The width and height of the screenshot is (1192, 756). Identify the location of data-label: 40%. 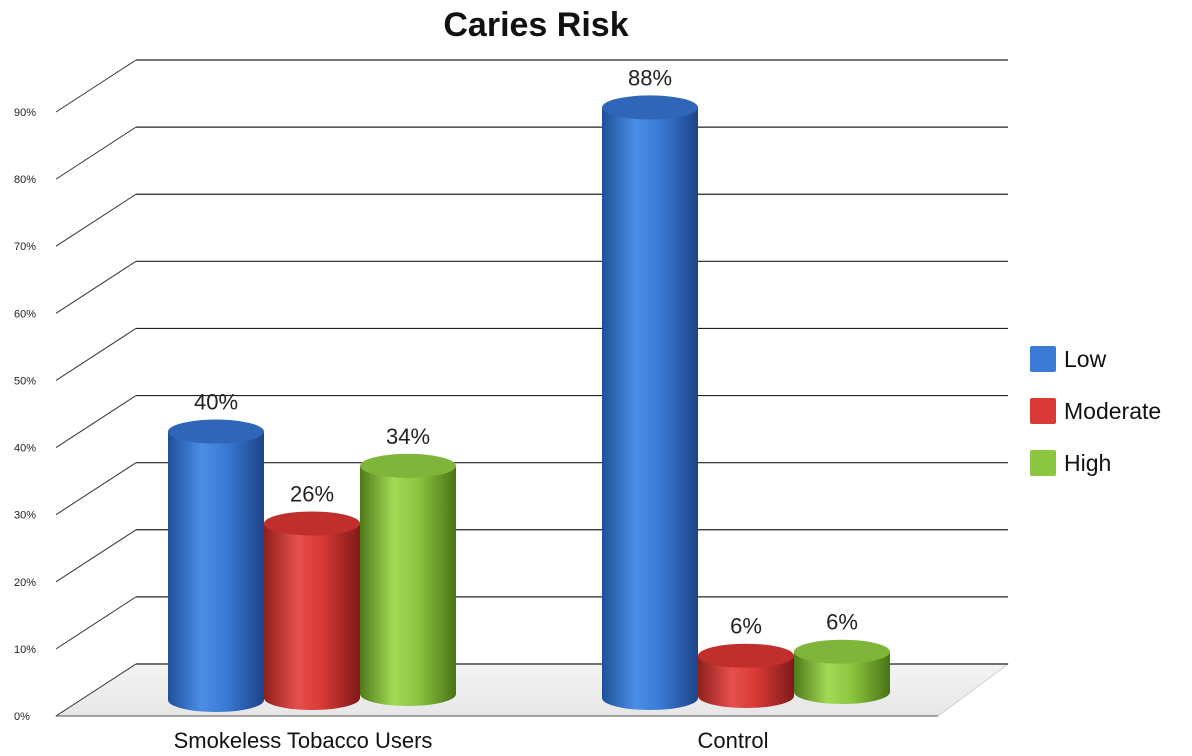
(216, 402).